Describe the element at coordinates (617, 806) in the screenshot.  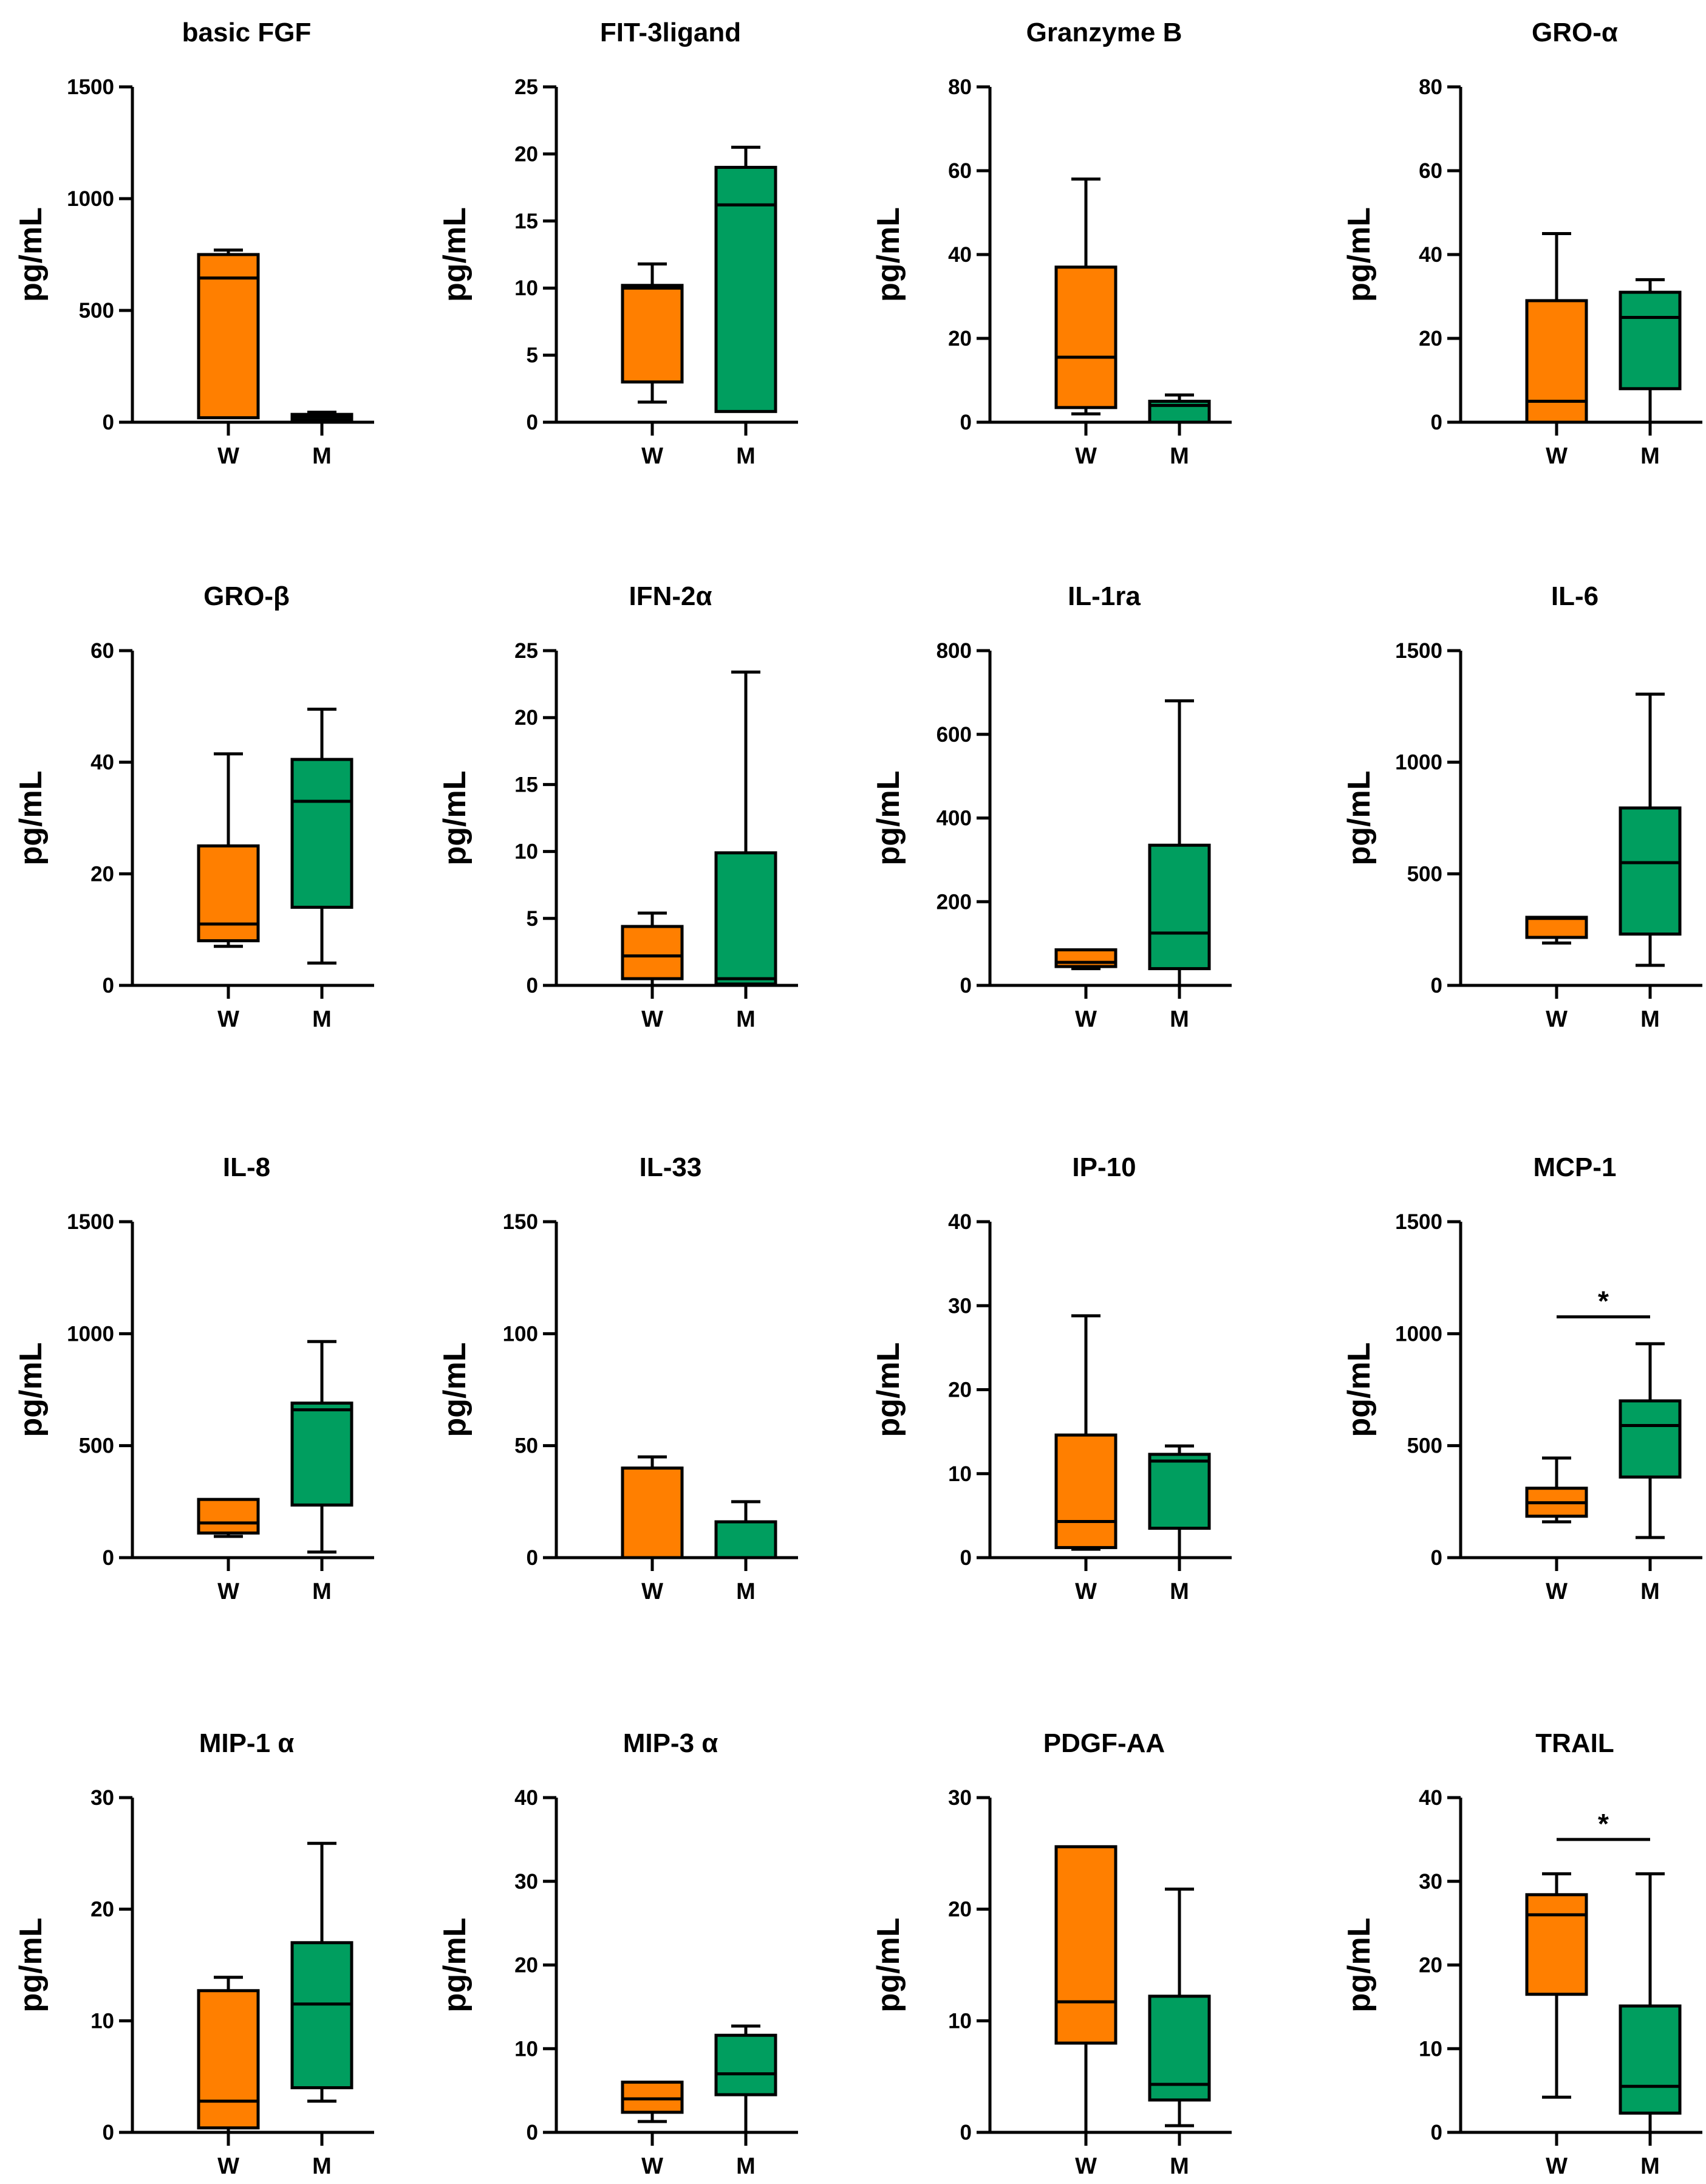
I see `chart-panel: IFN-2α pg/mL 0 5 10 15 20 25 W M` at that location.